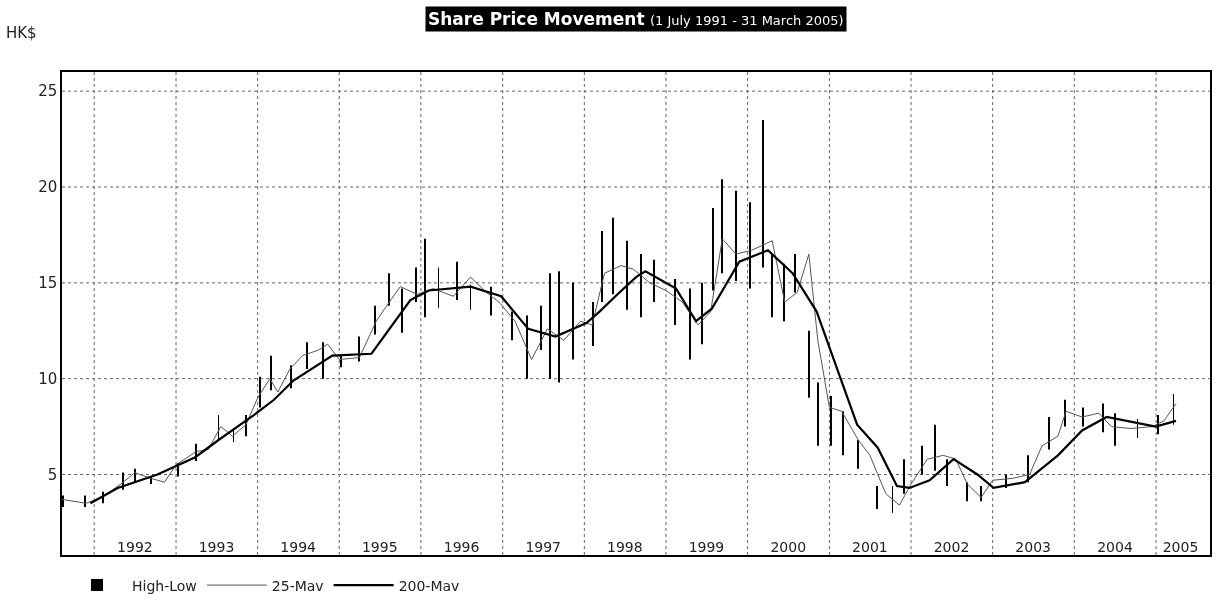 This screenshot has width=1216, height=605. What do you see at coordinates (788, 547) in the screenshot?
I see `x-tick-label: 2000` at bounding box center [788, 547].